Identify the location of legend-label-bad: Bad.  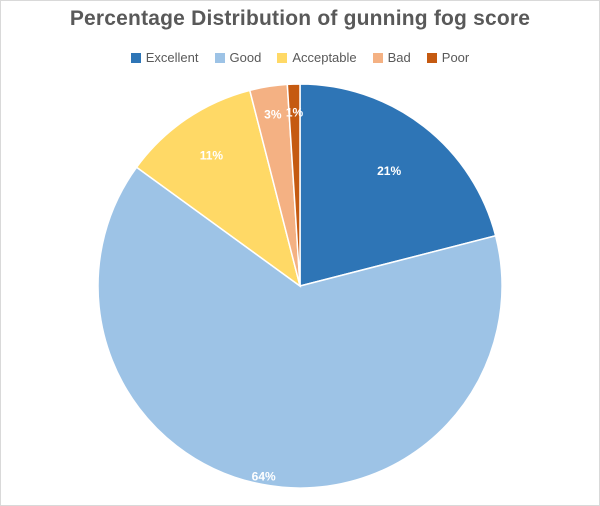
(399, 57).